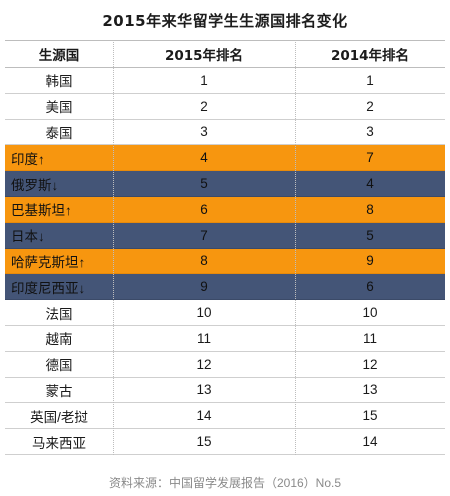  What do you see at coordinates (204, 287) in the screenshot?
I see `rank-2015-cell: 9` at bounding box center [204, 287].